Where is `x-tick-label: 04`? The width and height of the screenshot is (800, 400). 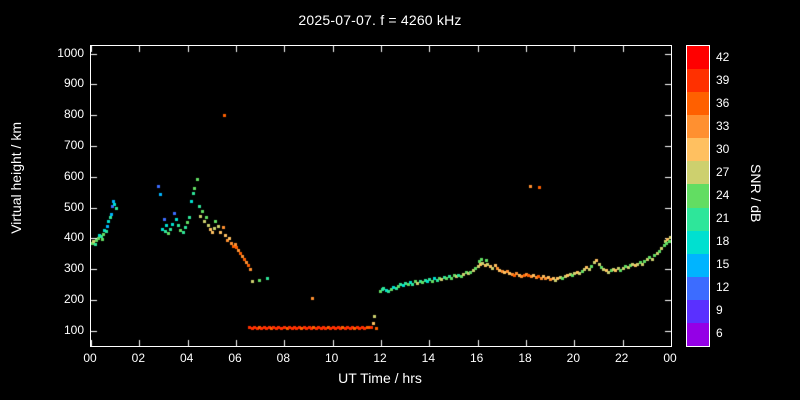 x-tick-label: 04 is located at coordinates (186, 358).